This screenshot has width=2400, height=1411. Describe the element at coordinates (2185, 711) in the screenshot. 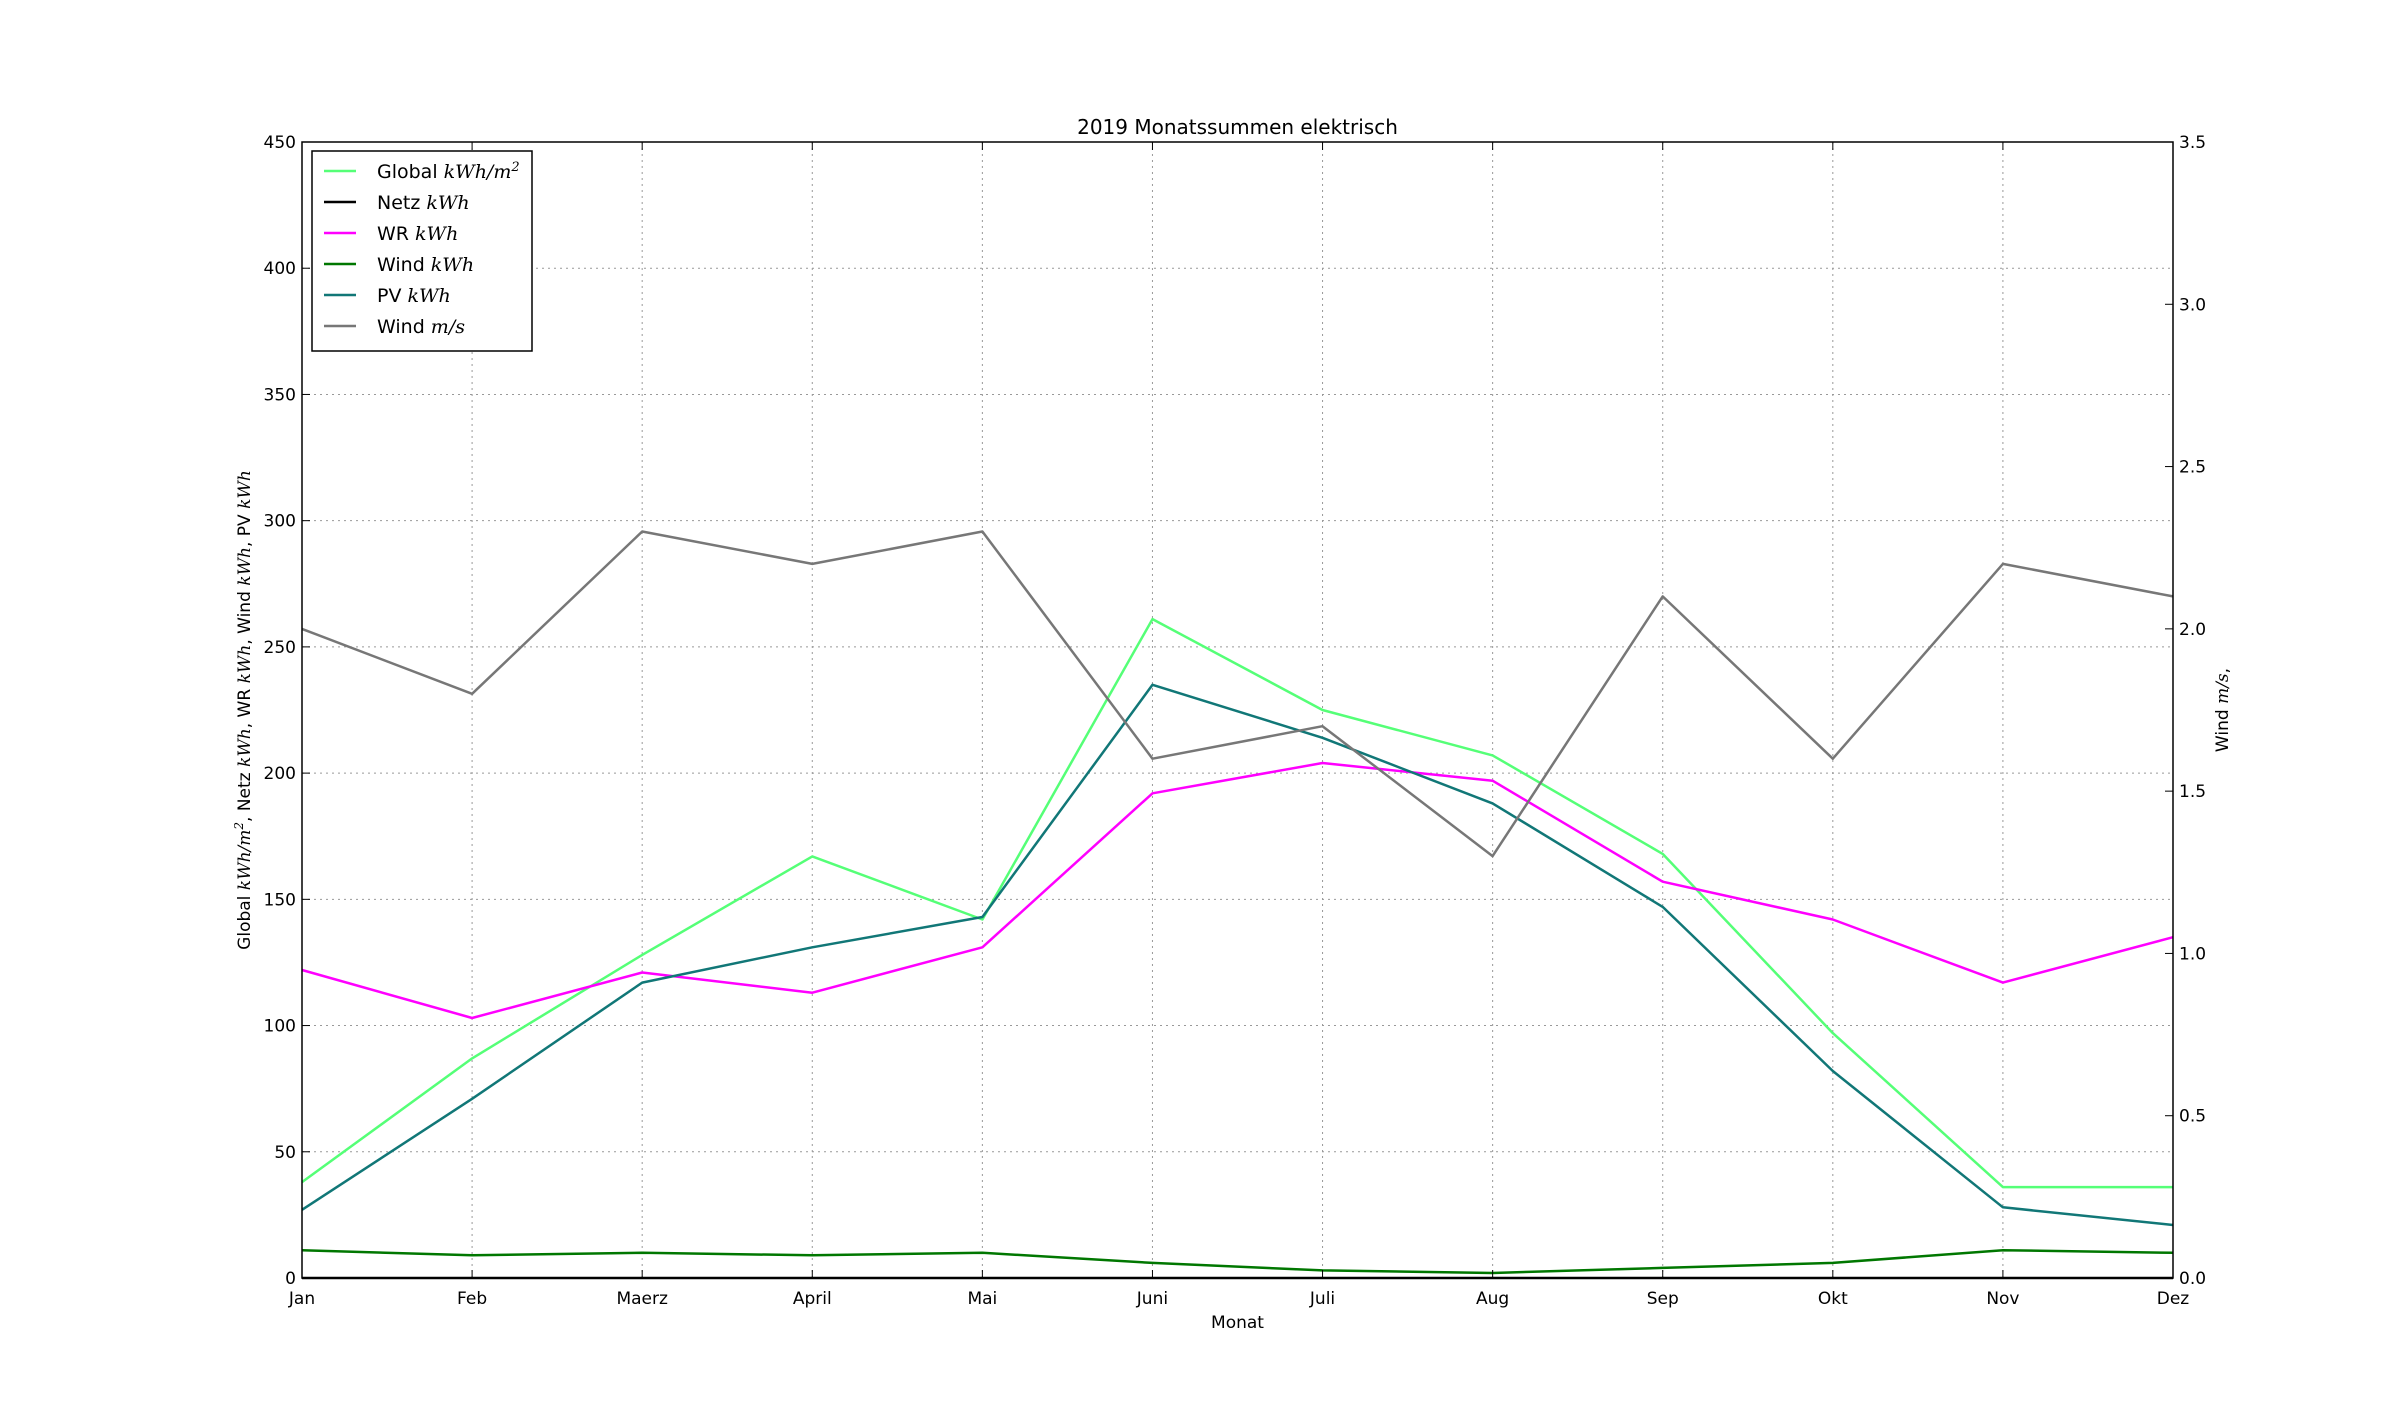

I see `y-axis-right: 0.0 0.5 1.0 1.5 2.0 2.5 3.0 3.5` at that location.